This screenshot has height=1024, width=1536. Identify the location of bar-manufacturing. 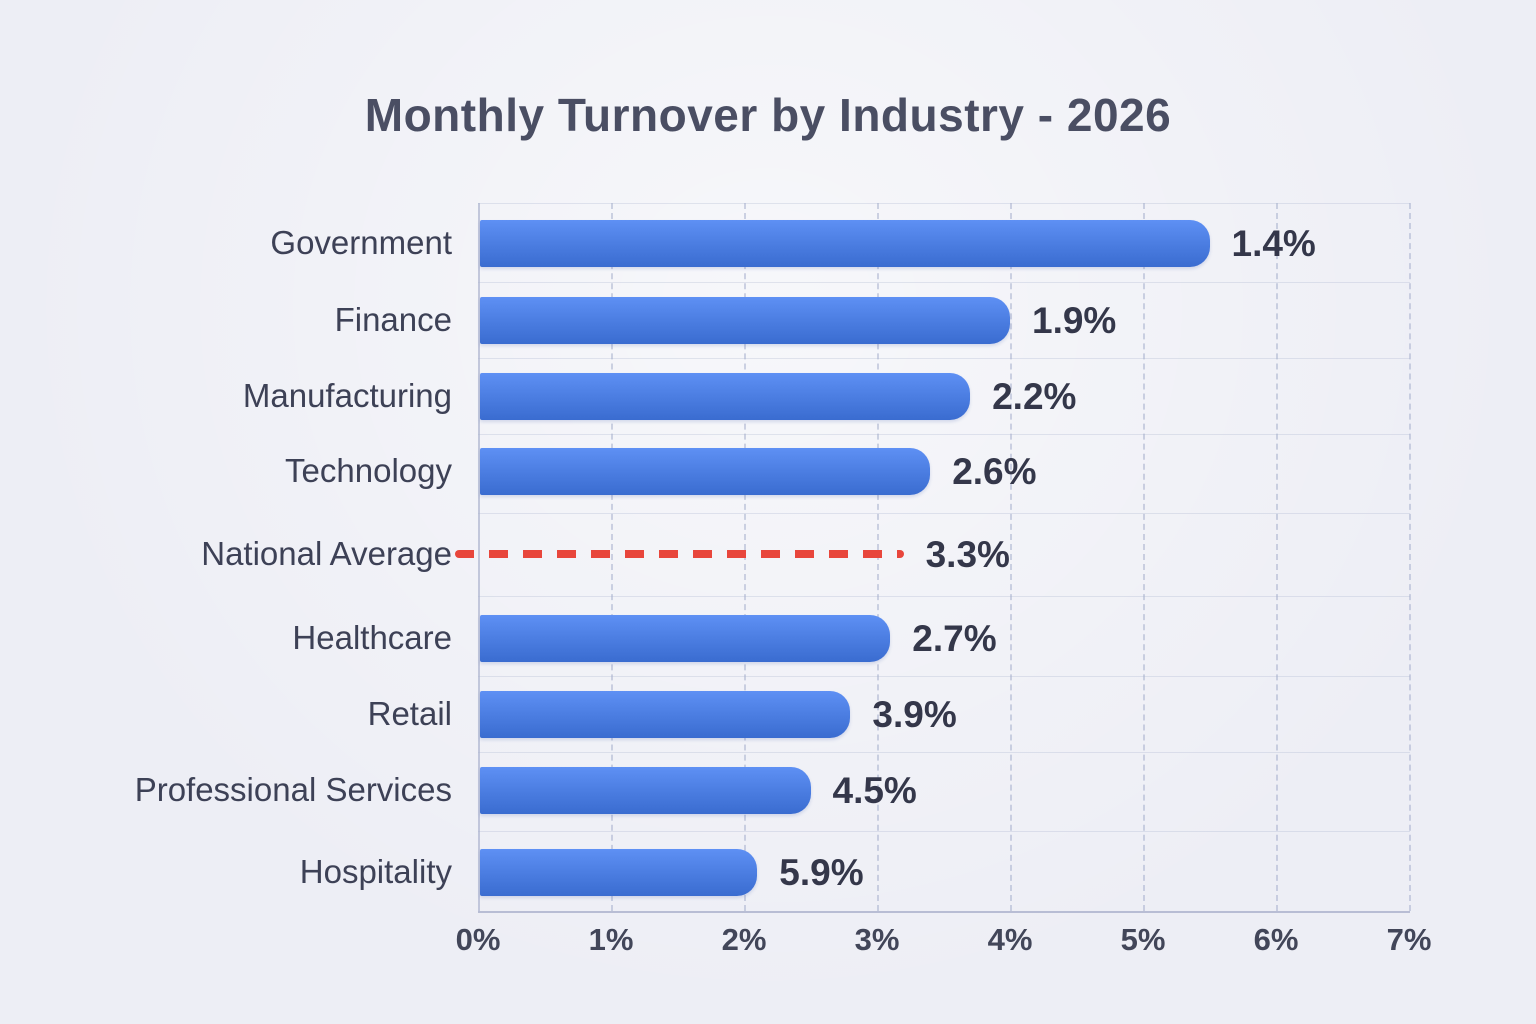
(725, 396).